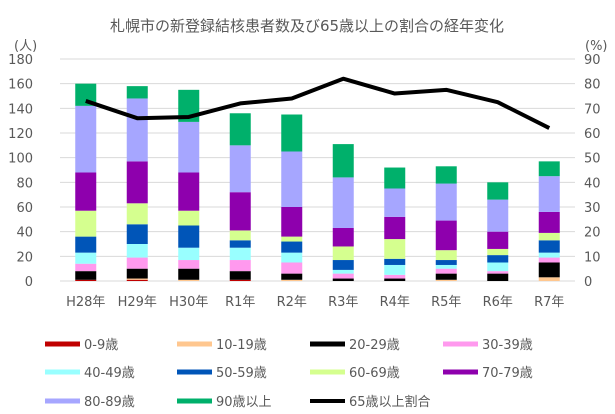 This screenshot has height=414, width=615. What do you see at coordinates (109, 402) in the screenshot?
I see `legend-label: 80-89歳` at bounding box center [109, 402].